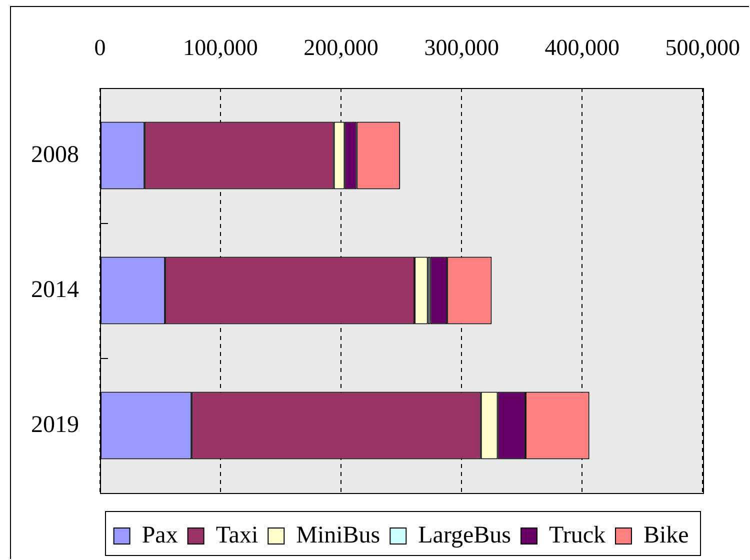  I want to click on legend-label: Truck, so click(577, 535).